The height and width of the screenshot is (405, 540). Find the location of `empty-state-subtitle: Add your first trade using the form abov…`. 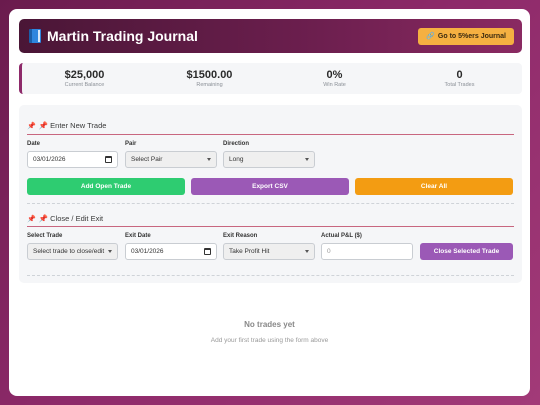

empty-state-subtitle: Add your first trade using the form abov… is located at coordinates (269, 340).